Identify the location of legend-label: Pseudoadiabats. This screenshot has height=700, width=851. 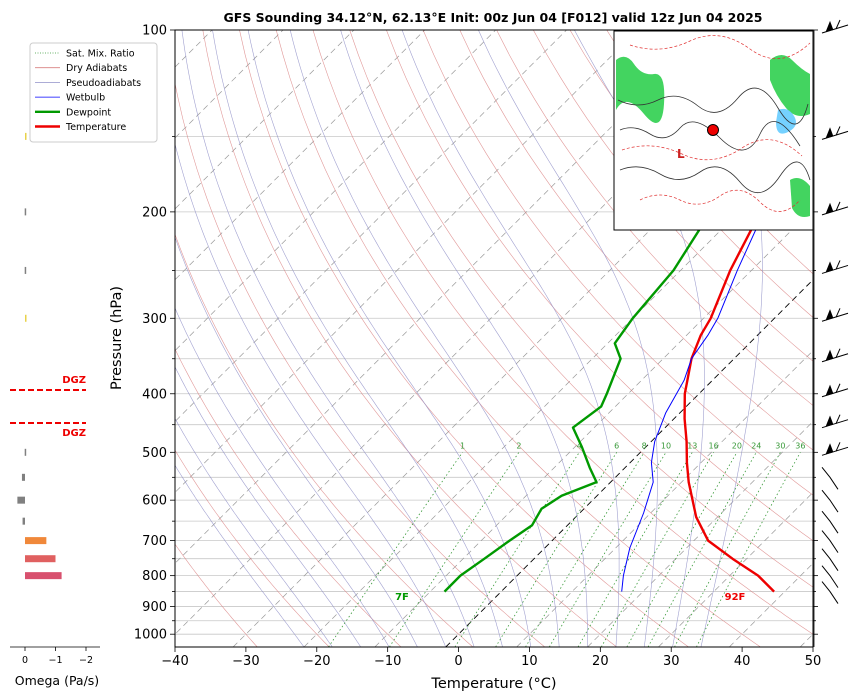
(103, 83).